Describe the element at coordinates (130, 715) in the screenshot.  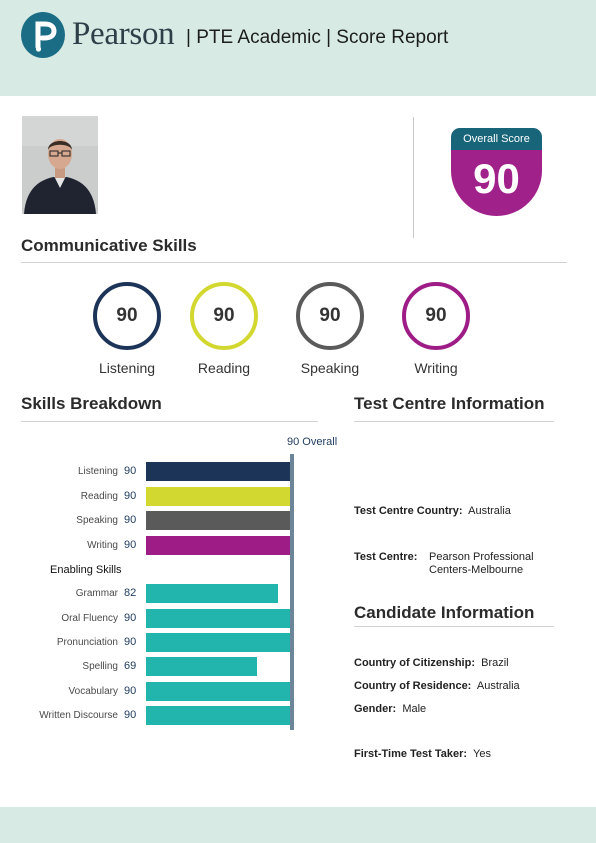
I see `bar-score-written-discourse: 90` at that location.